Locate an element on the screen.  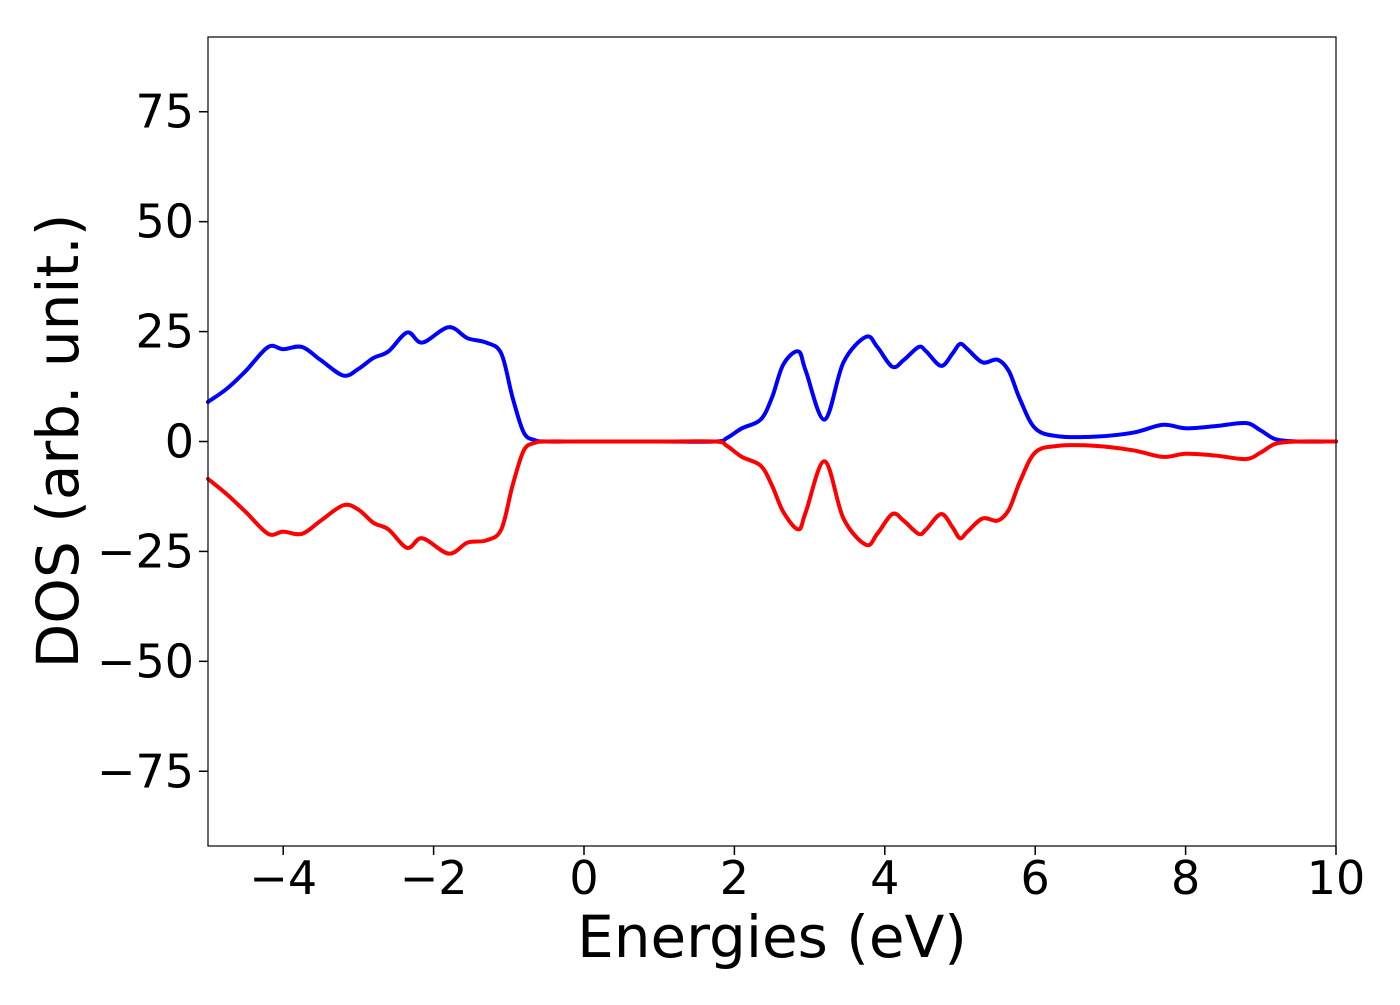
y-tick-label: 75 is located at coordinates (164, 112).